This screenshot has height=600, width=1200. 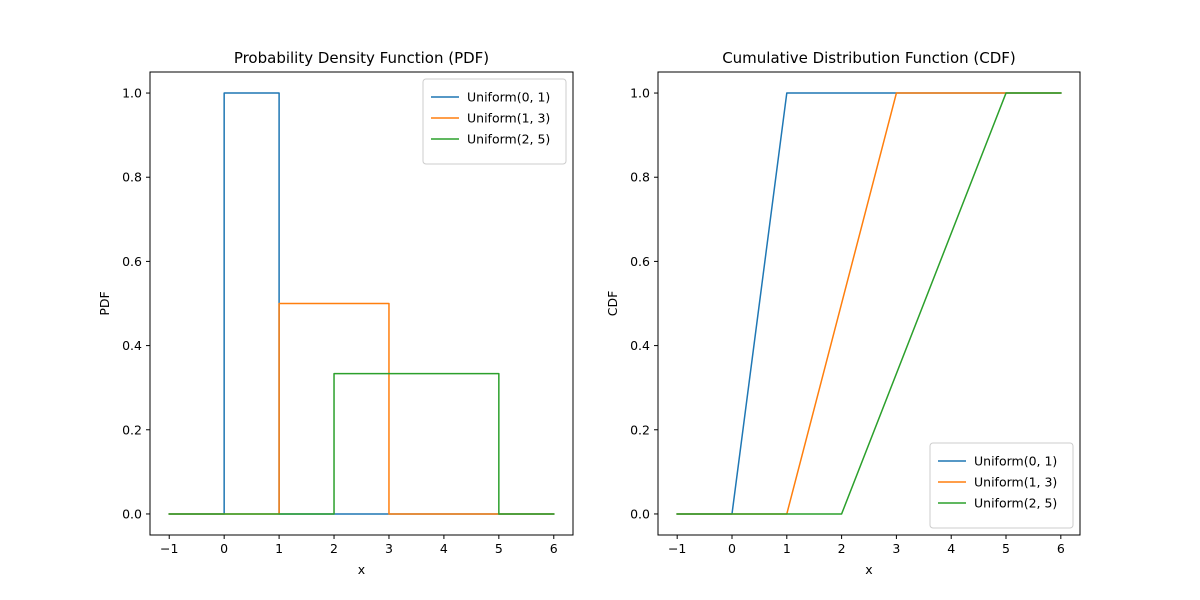 What do you see at coordinates (896, 548) in the screenshot?
I see `cdf-x-tick-label: 3` at bounding box center [896, 548].